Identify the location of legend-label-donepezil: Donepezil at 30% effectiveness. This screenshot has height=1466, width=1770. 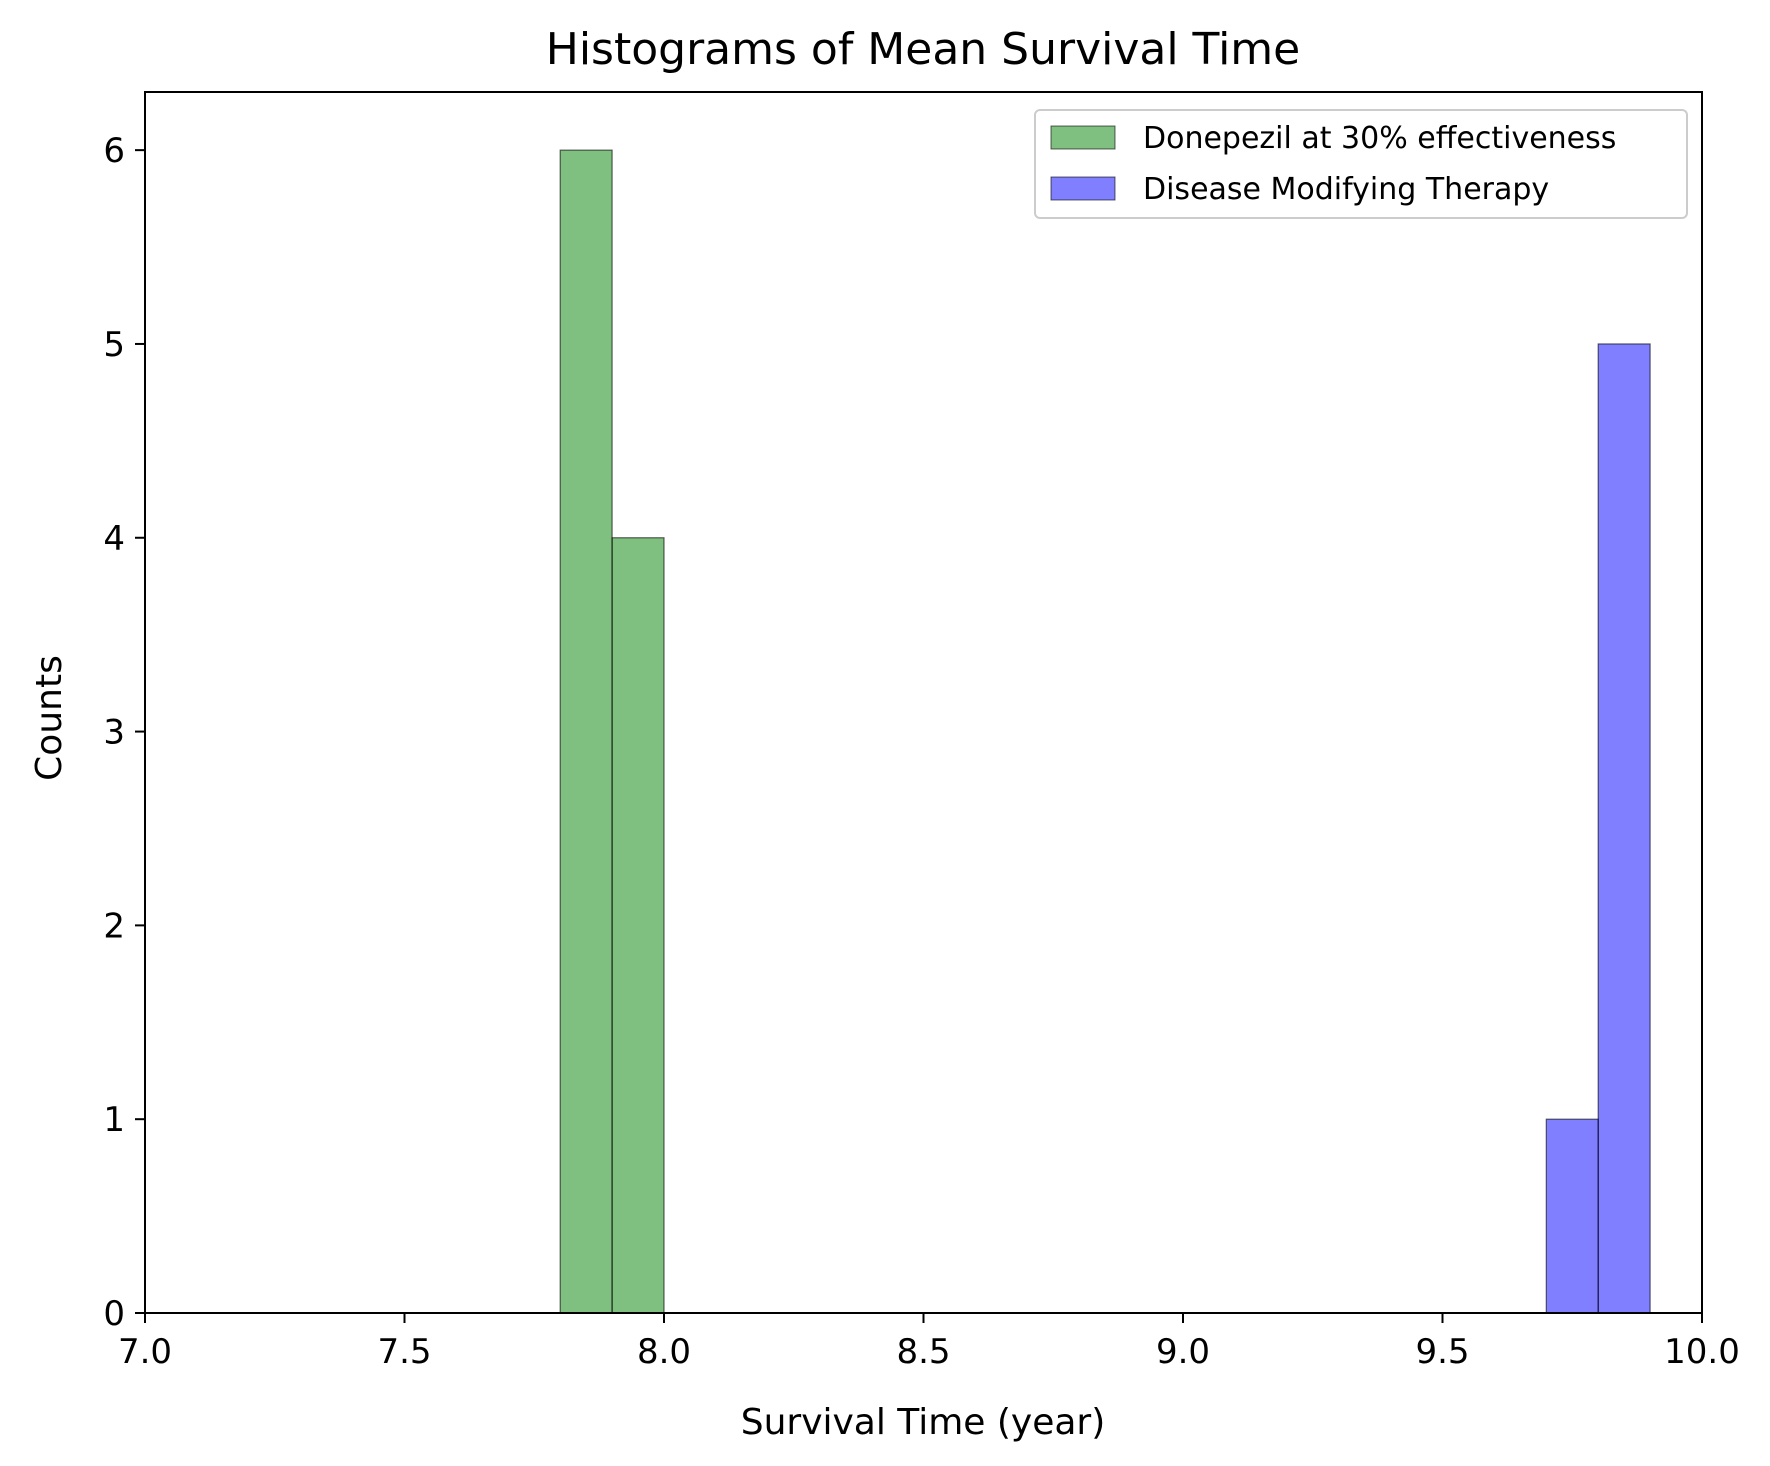
(1379, 138).